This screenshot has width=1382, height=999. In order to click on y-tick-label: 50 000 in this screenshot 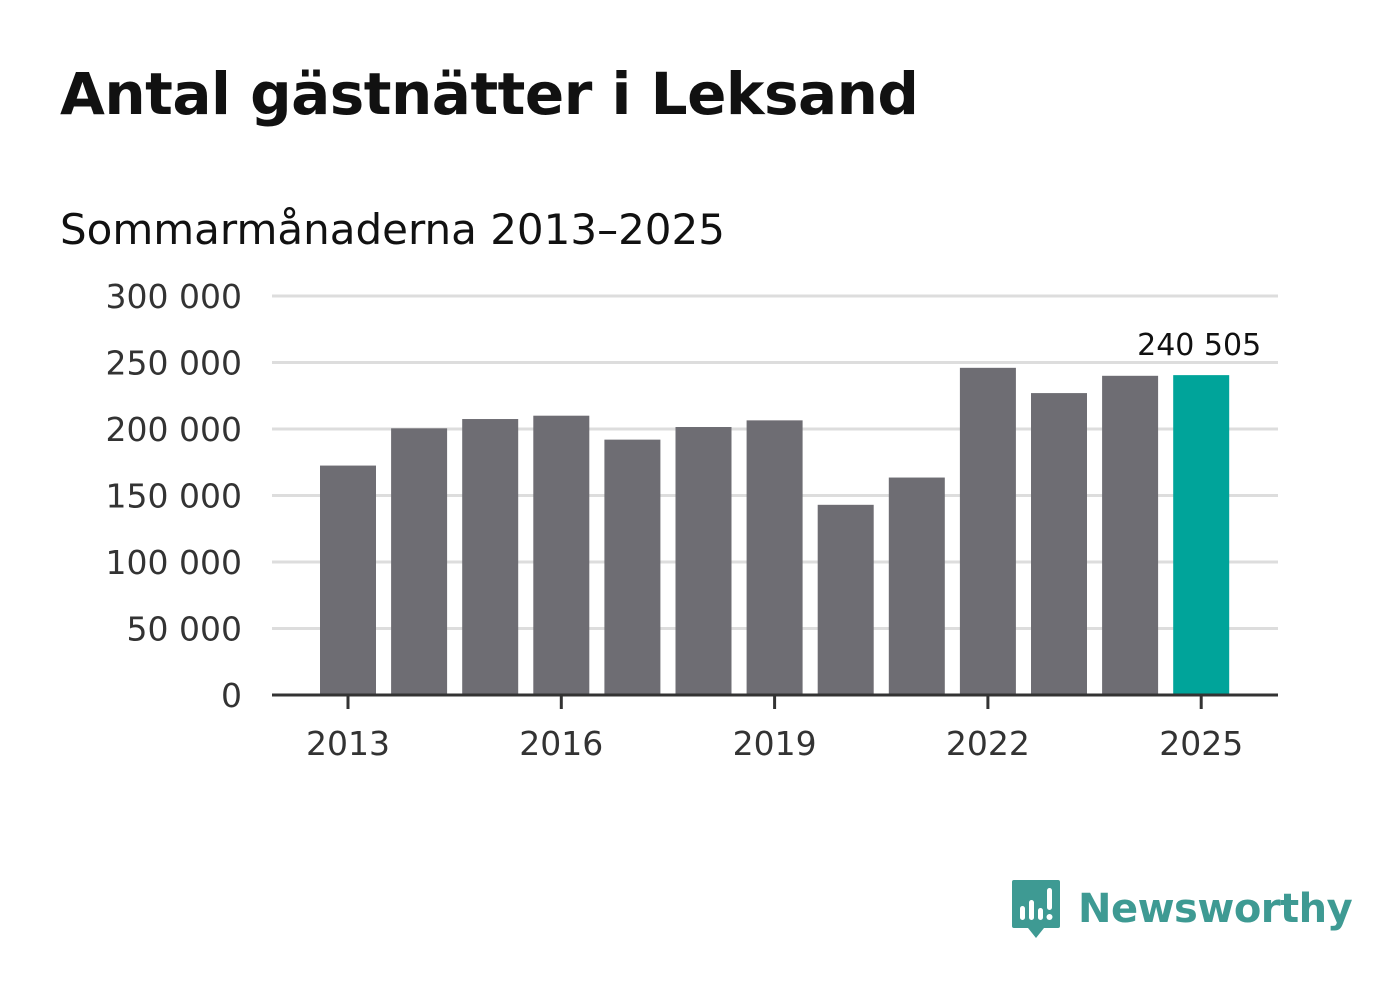, I will do `click(184, 629)`.